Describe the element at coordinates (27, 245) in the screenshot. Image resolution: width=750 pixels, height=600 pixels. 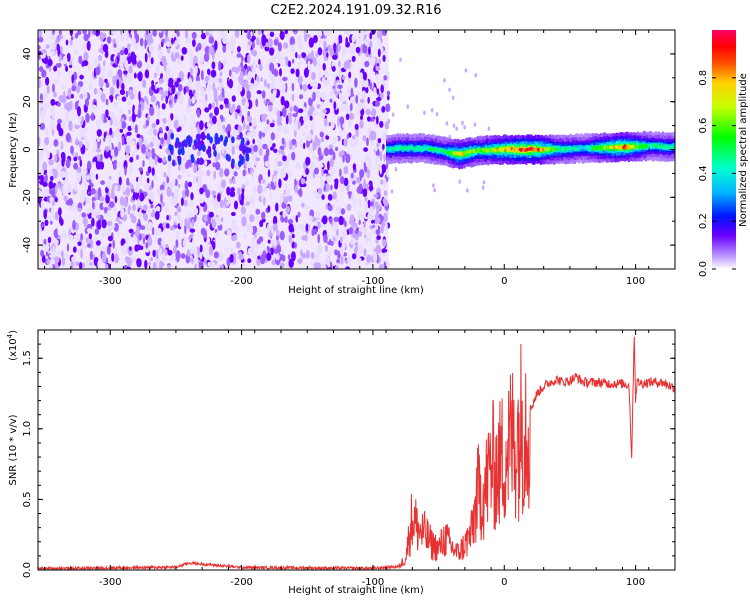
I see `y-tick-label: -40` at that location.